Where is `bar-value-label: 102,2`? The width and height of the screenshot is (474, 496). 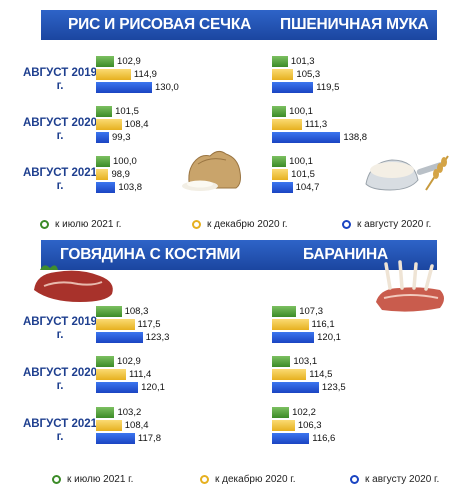 bar-value-label: 102,2 is located at coordinates (304, 412).